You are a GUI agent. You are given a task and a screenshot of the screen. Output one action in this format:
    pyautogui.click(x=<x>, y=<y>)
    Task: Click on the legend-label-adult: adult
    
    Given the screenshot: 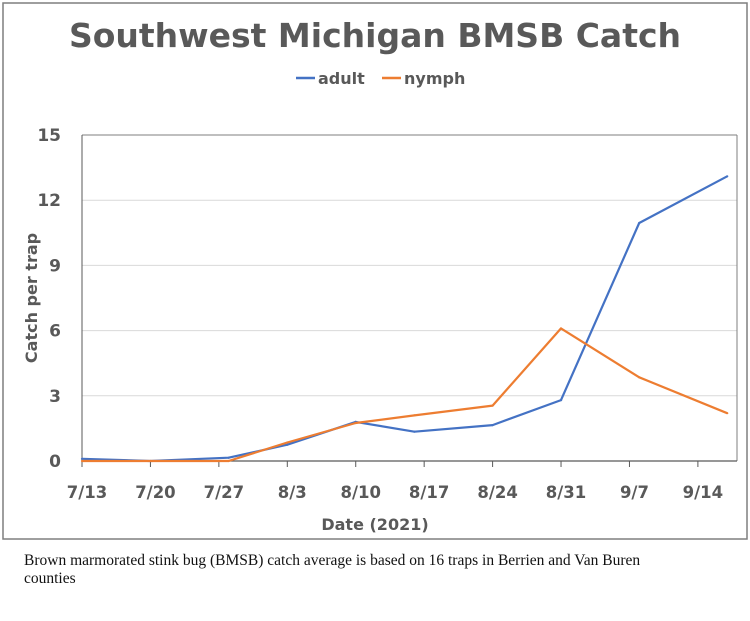 What is the action you would take?
    pyautogui.click(x=341, y=78)
    